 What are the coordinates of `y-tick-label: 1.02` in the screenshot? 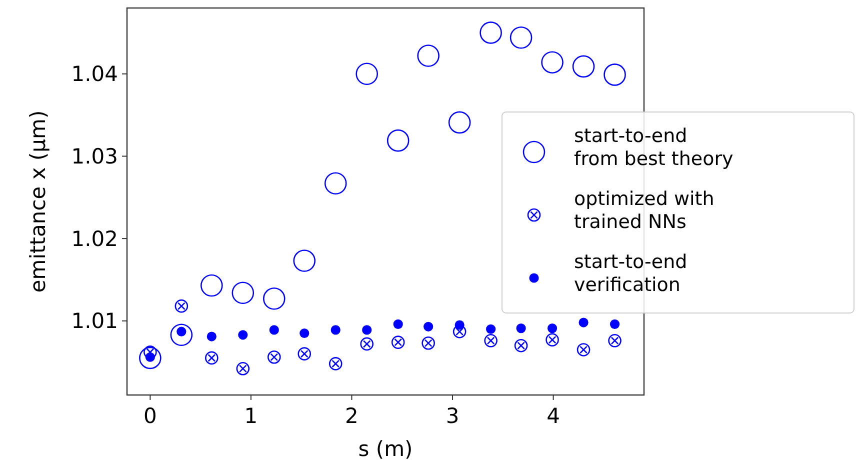 It's located at (94, 238).